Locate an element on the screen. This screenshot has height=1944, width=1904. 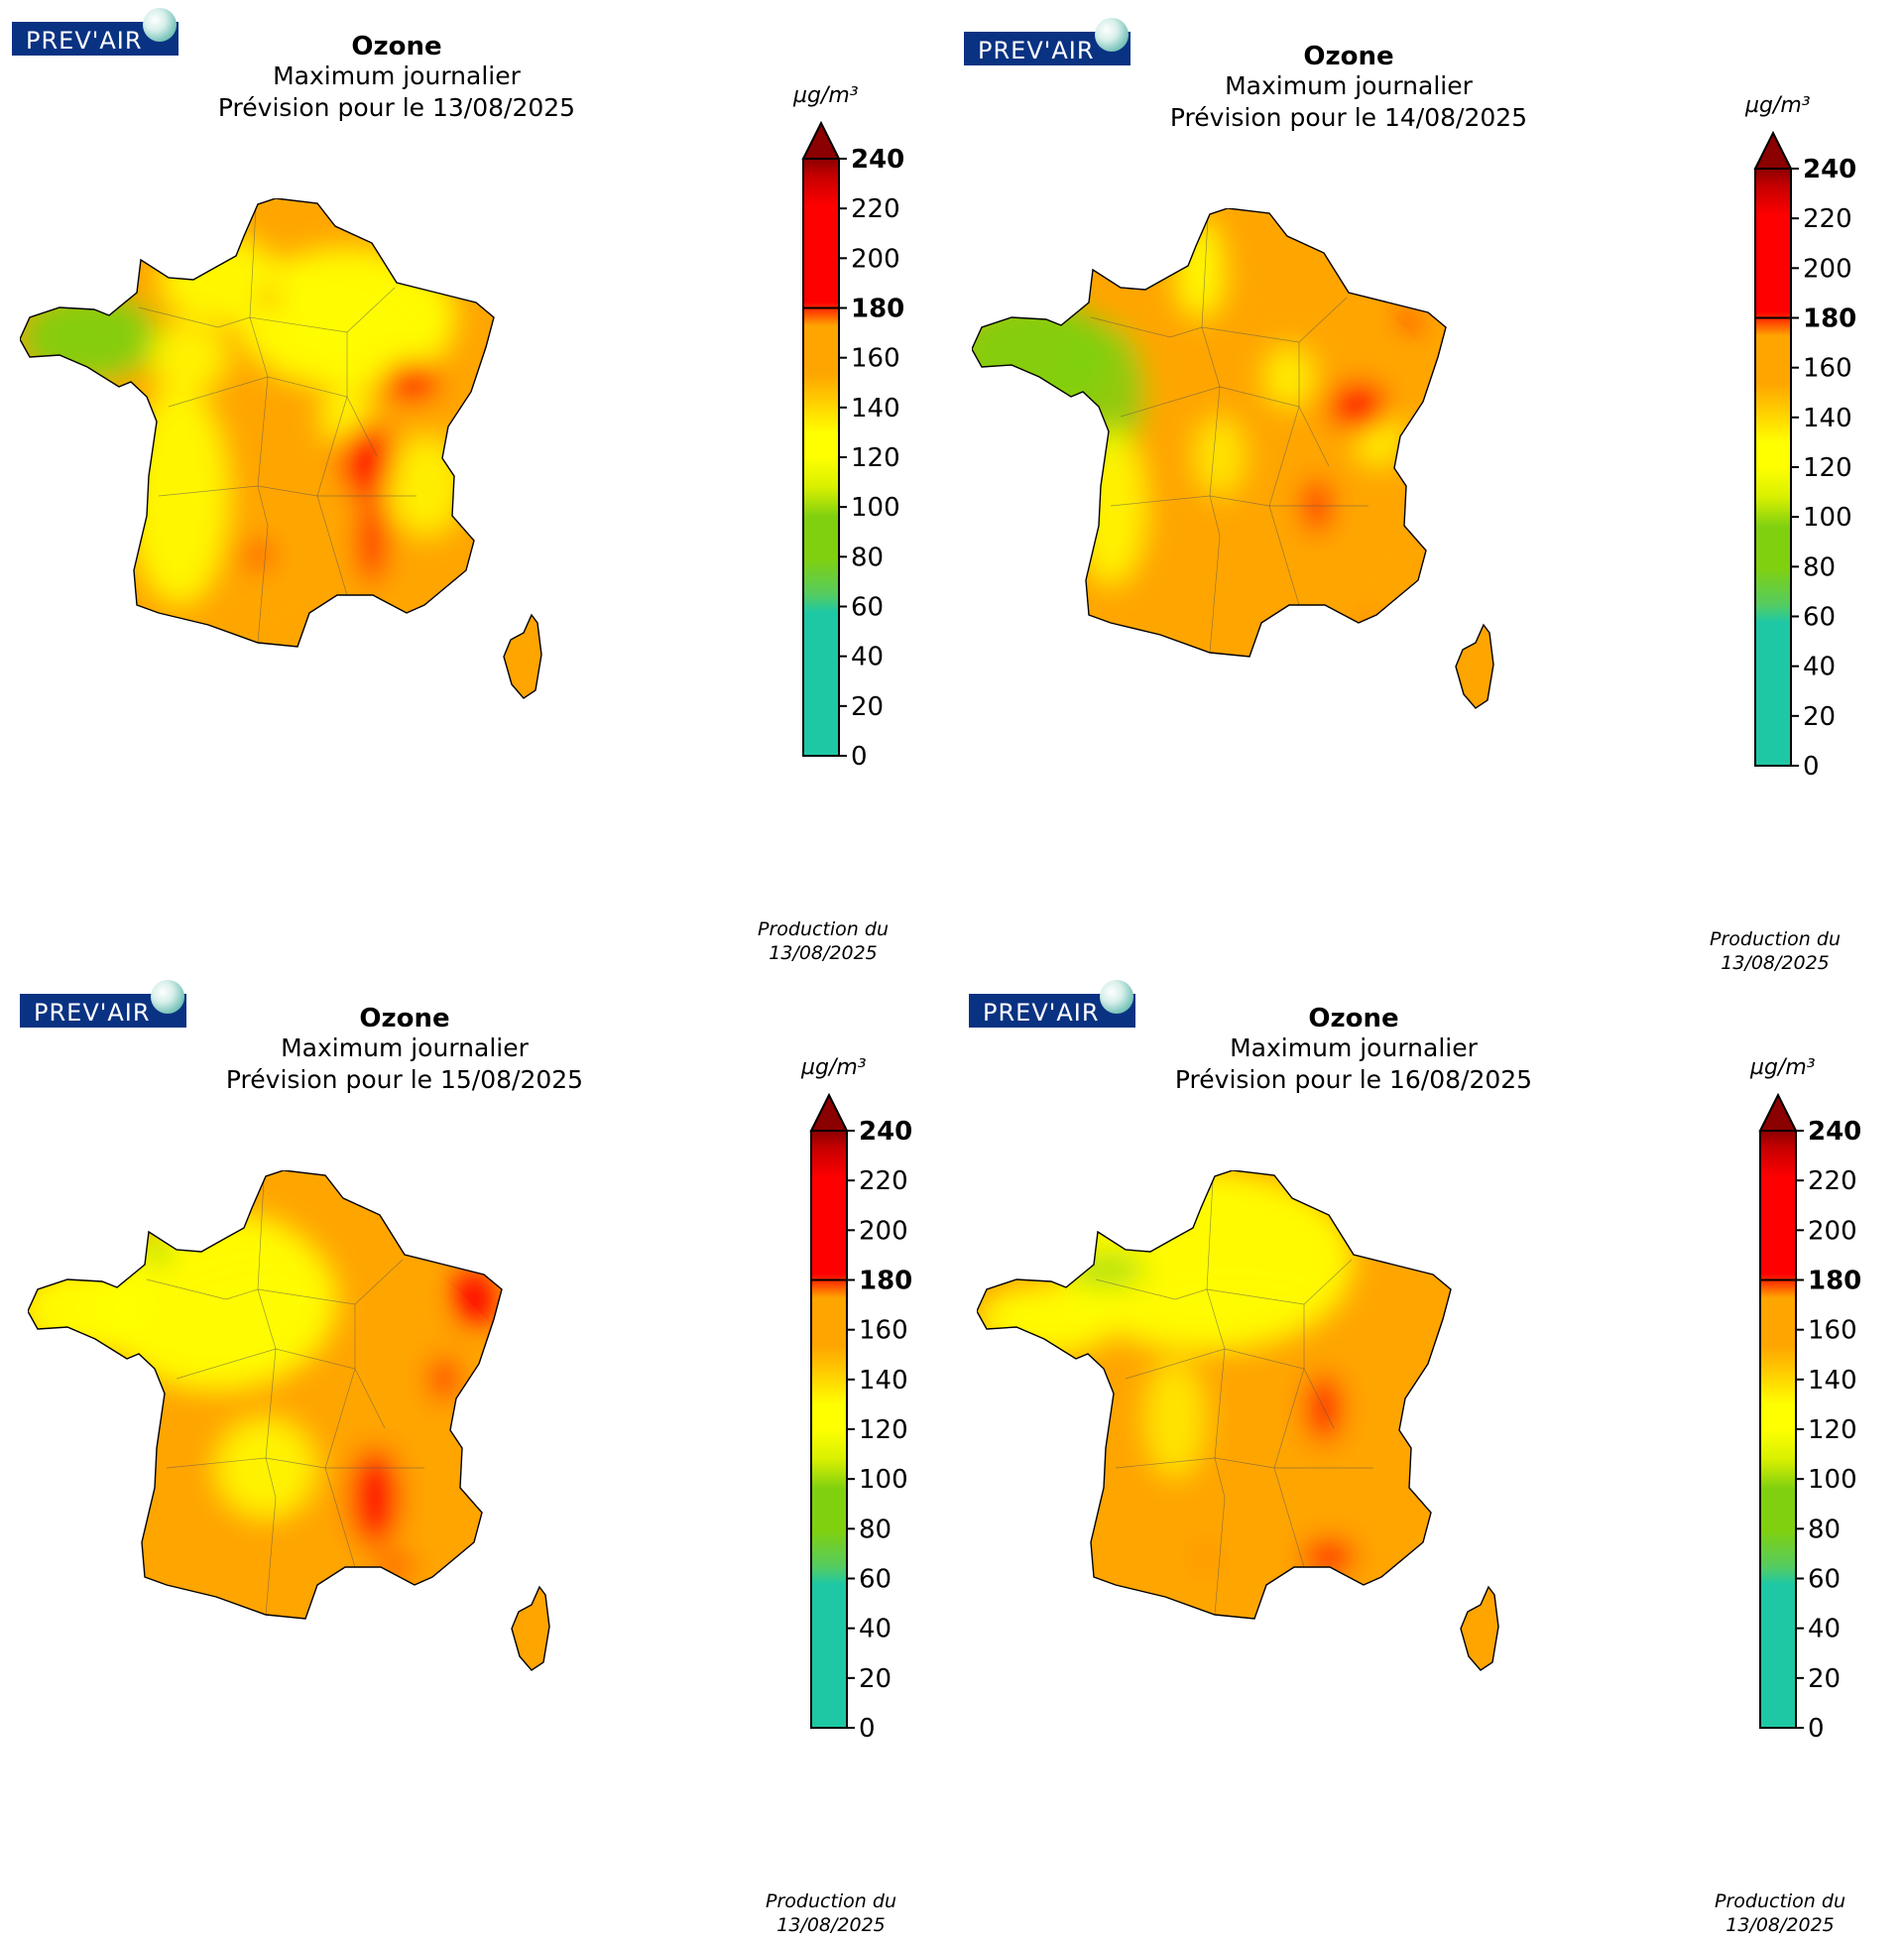
forecast-date: Prévision pour le 15/08/2025 is located at coordinates (404, 1079).